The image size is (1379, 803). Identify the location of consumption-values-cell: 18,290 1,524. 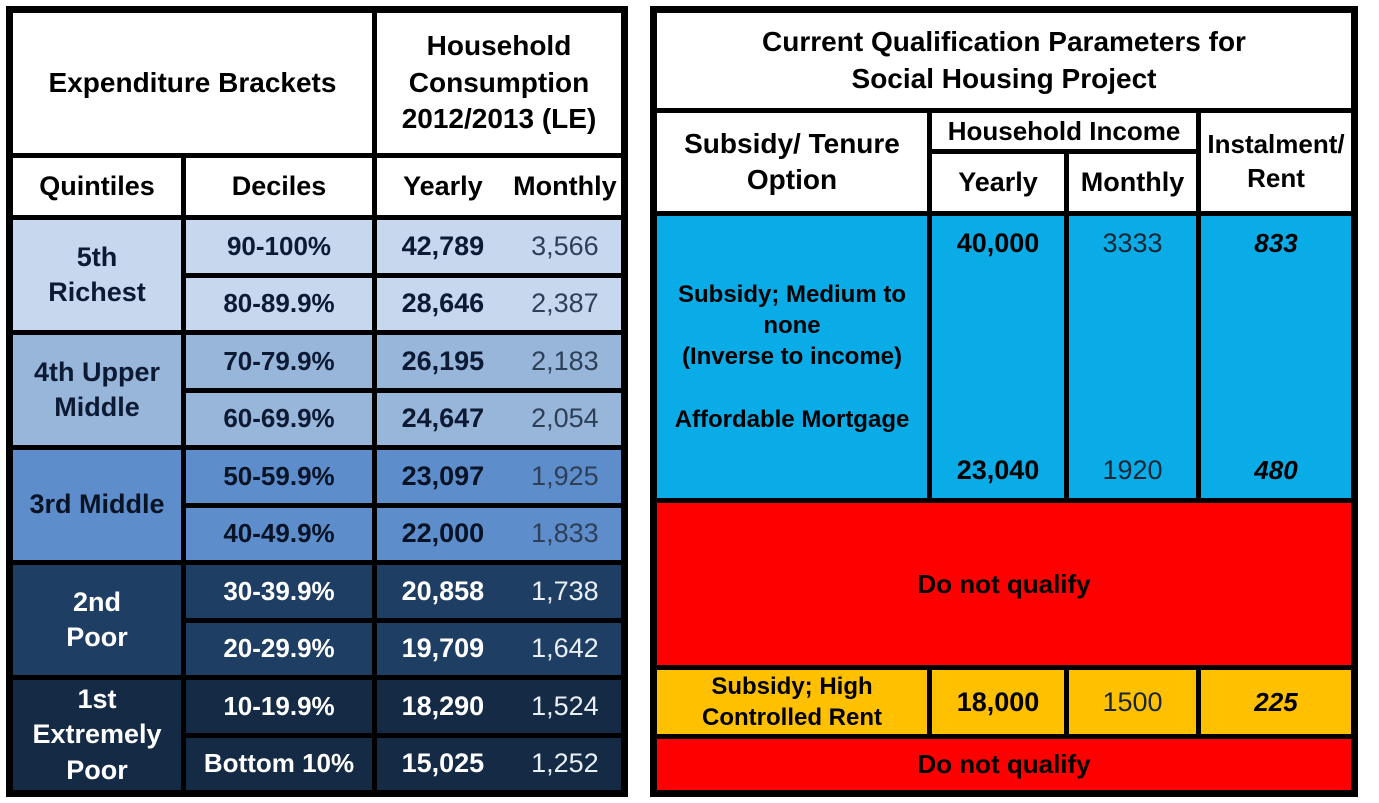
(499, 706).